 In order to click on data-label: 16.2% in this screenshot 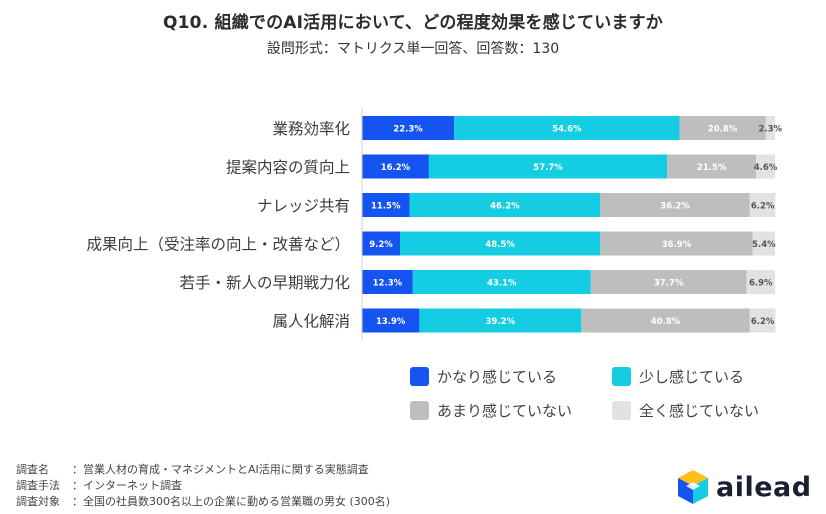, I will do `click(396, 168)`.